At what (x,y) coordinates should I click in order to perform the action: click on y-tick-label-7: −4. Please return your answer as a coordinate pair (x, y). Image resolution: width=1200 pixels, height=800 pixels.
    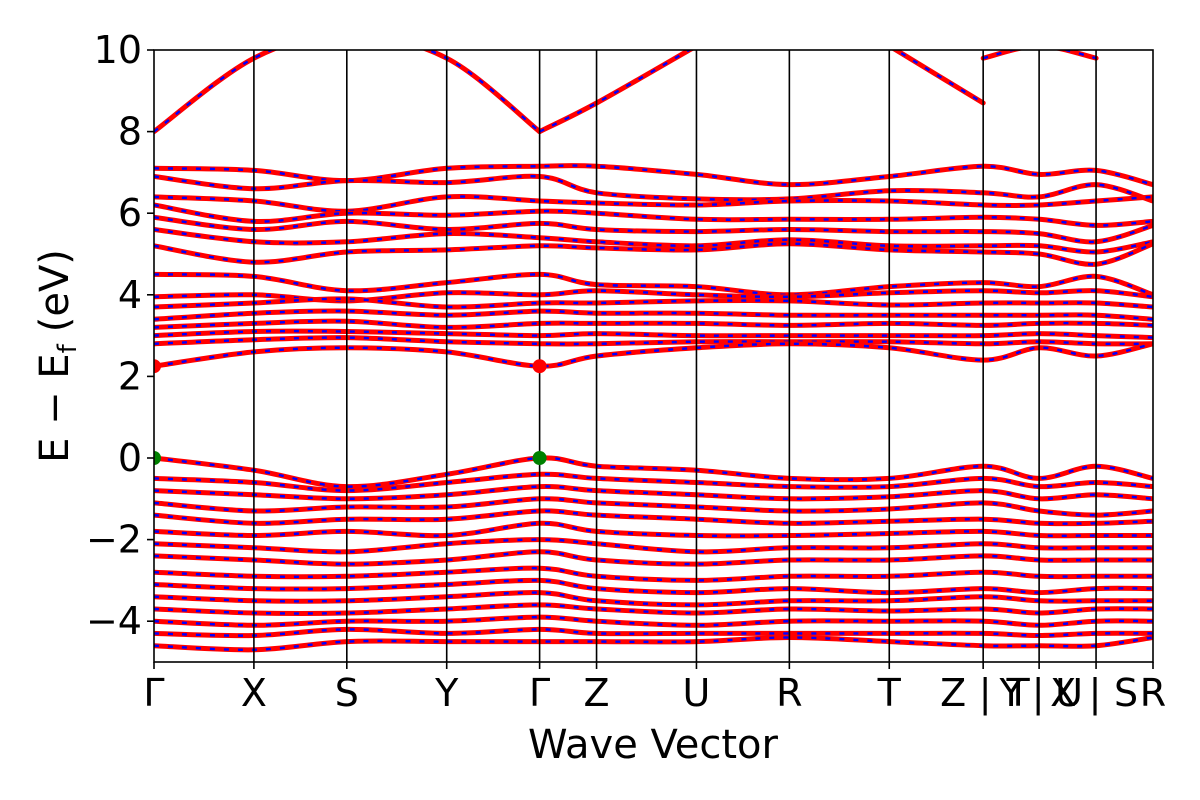
    Looking at the image, I should click on (114, 621).